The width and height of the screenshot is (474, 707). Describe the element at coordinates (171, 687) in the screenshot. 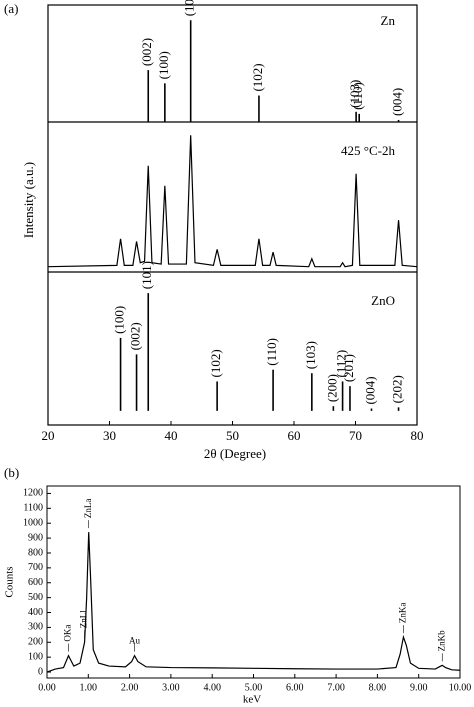

I see `x-tick-label: 3.00` at that location.